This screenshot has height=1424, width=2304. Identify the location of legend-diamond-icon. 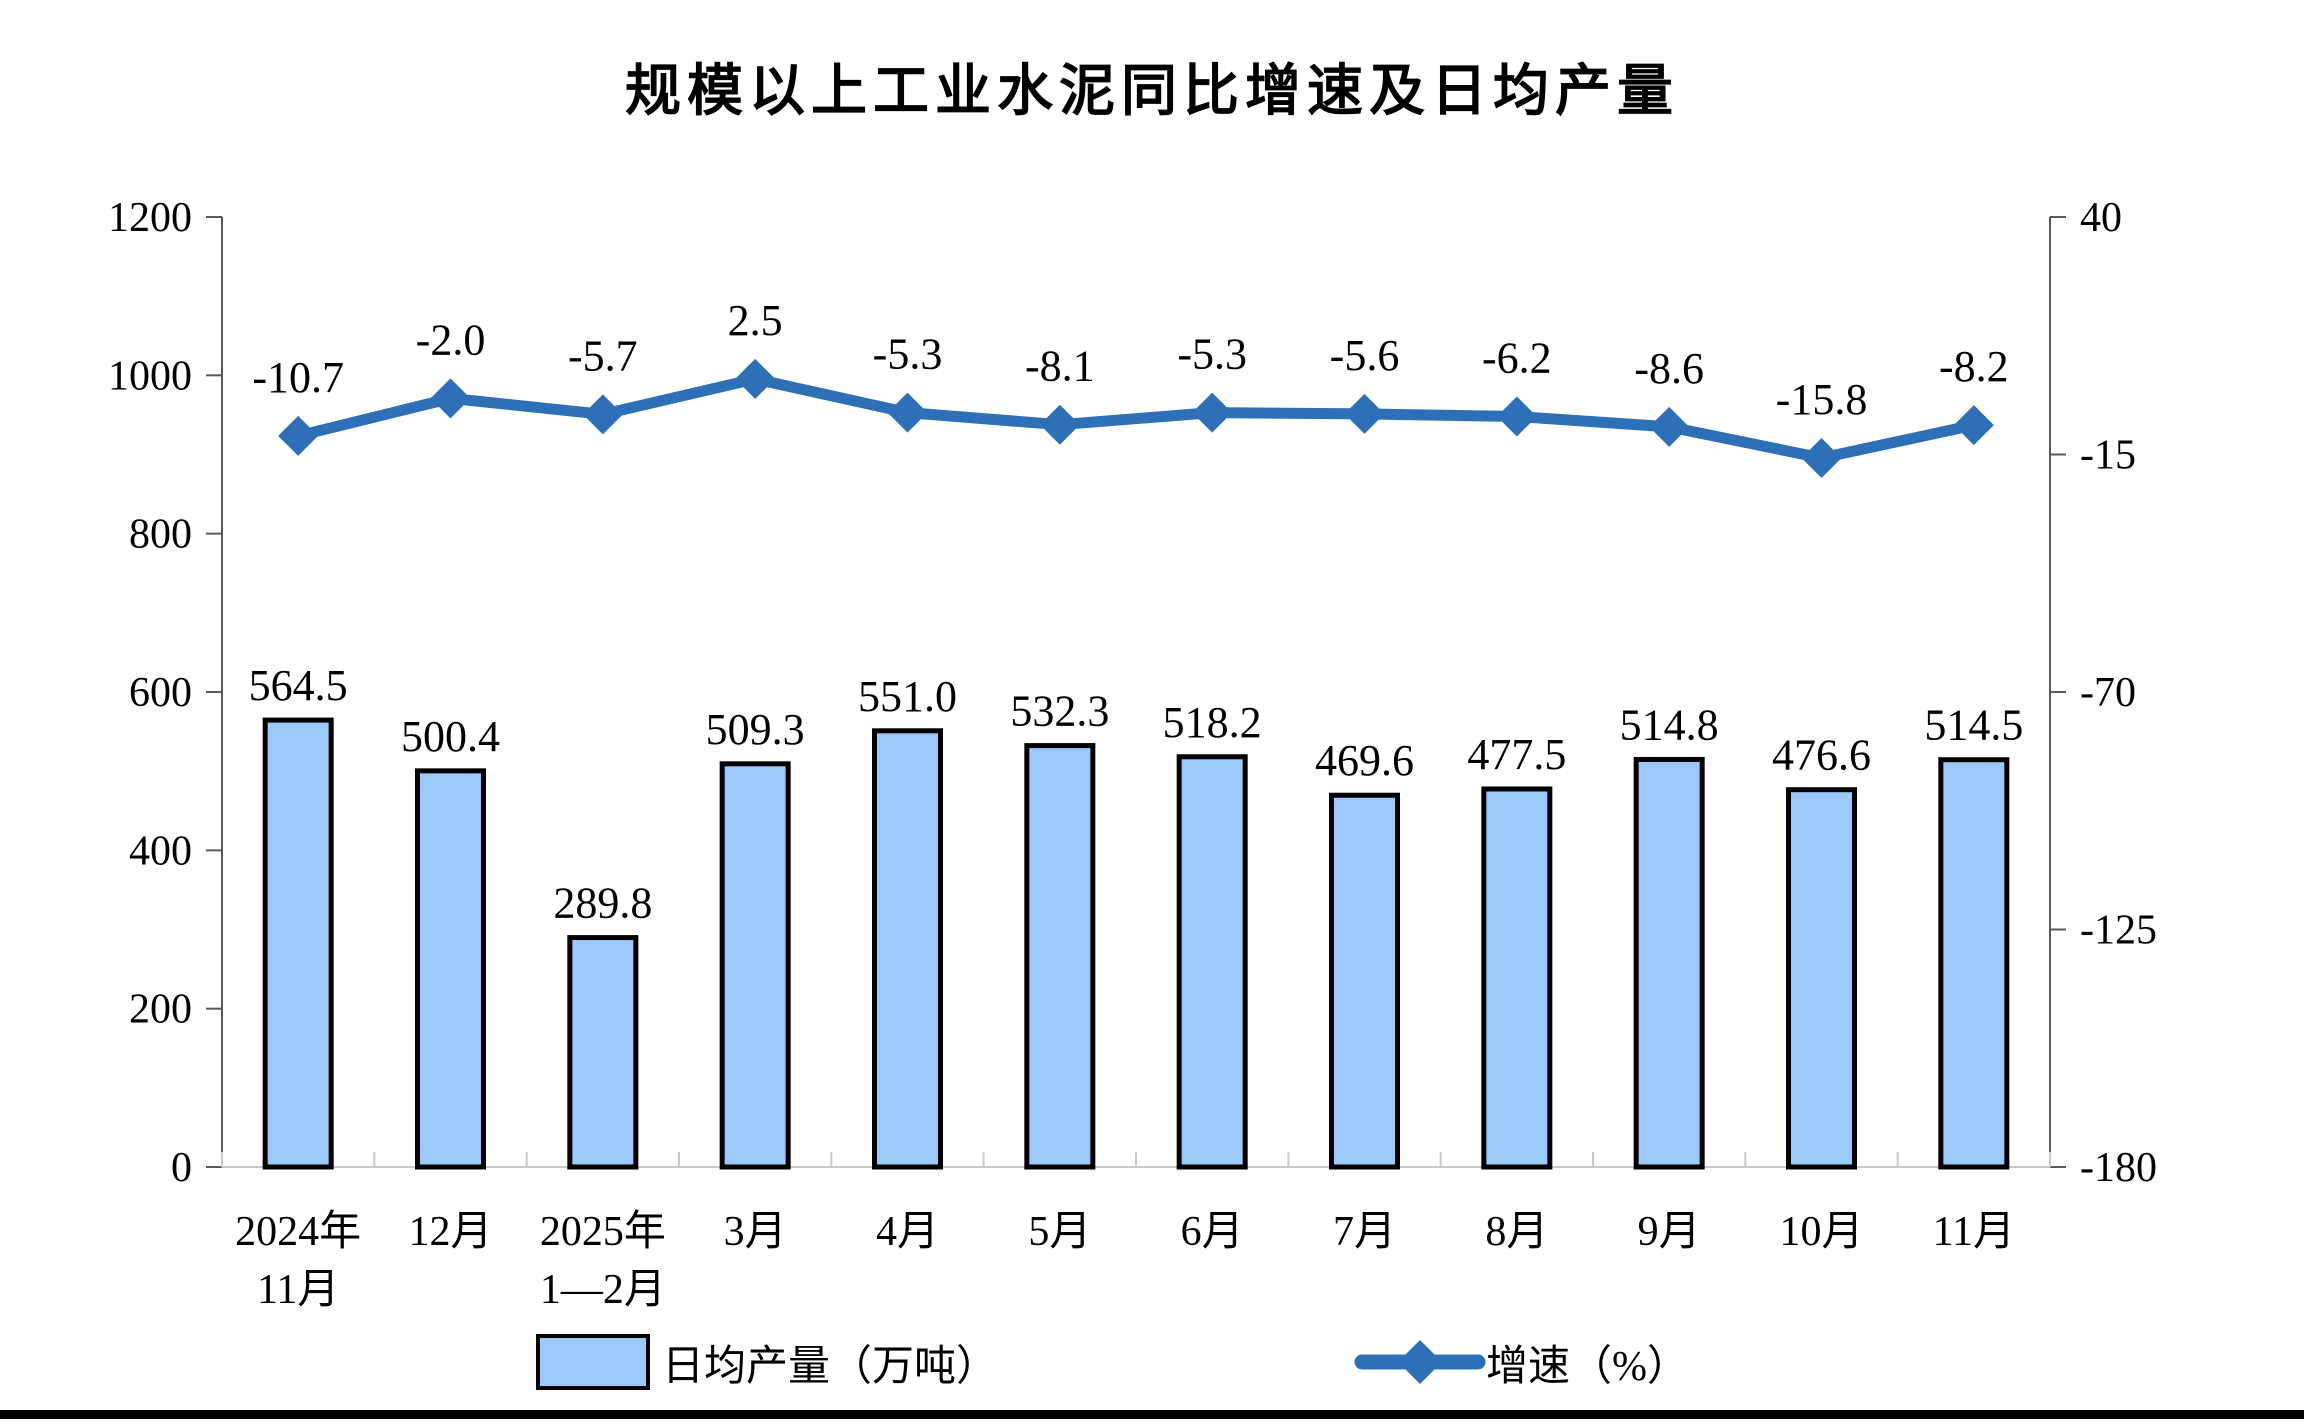
(1420, 1362).